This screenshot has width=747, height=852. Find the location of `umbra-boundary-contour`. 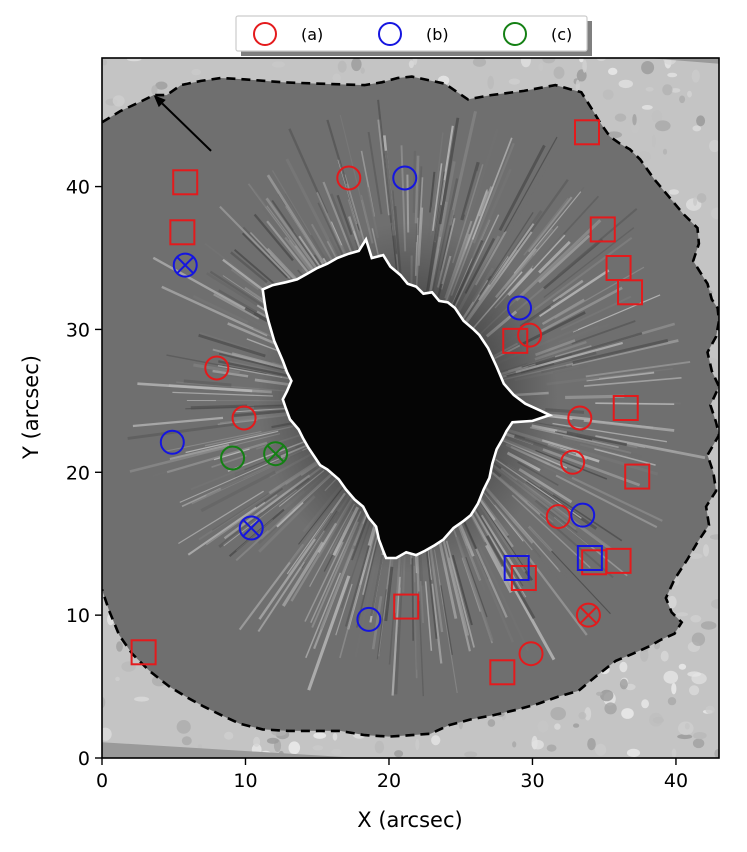

umbra-boundary-contour is located at coordinates (407, 398).